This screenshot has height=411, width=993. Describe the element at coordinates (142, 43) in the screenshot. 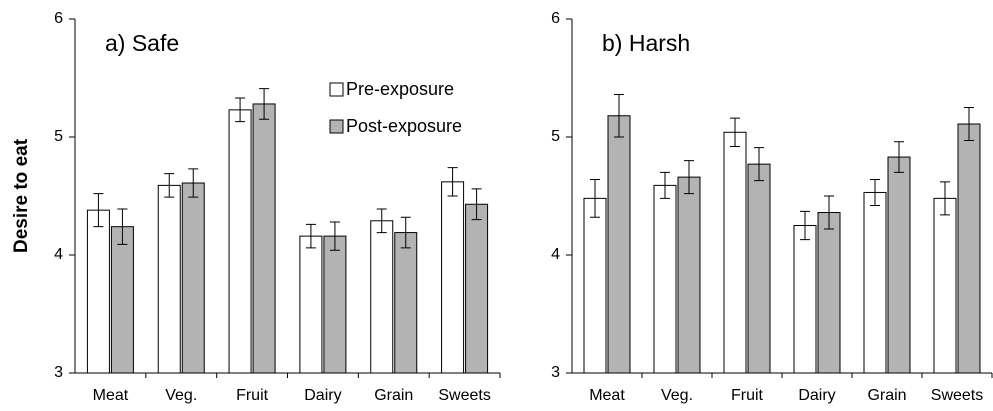

I see `panel-title: a) Safe` at that location.